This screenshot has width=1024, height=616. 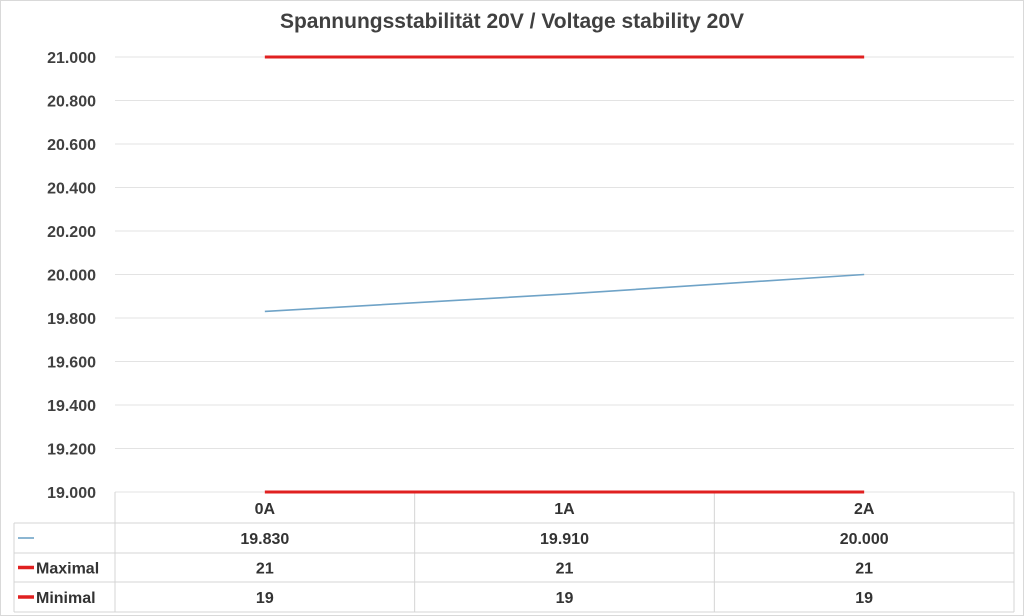 I want to click on y-tick-label: 19.600, so click(x=71, y=363).